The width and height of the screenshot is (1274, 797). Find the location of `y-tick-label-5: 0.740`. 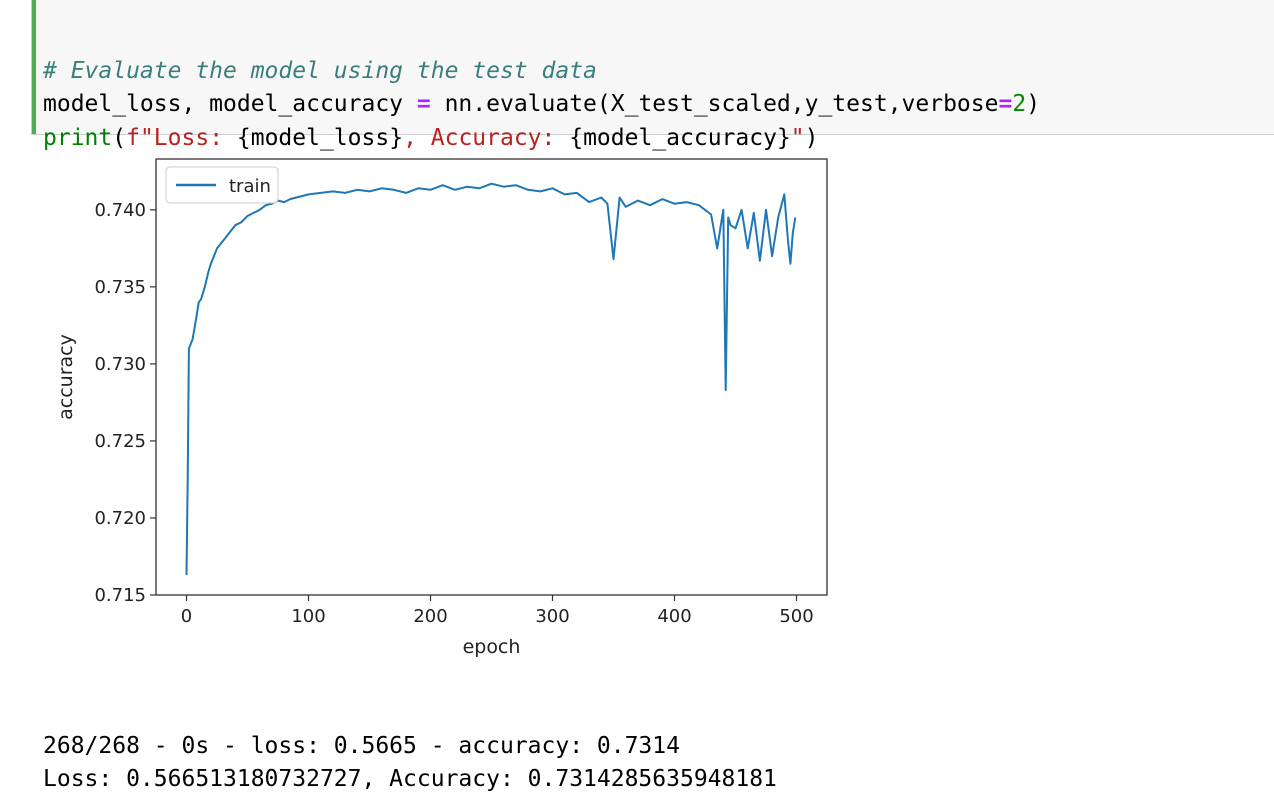

y-tick-label-5: 0.740 is located at coordinates (120, 210).